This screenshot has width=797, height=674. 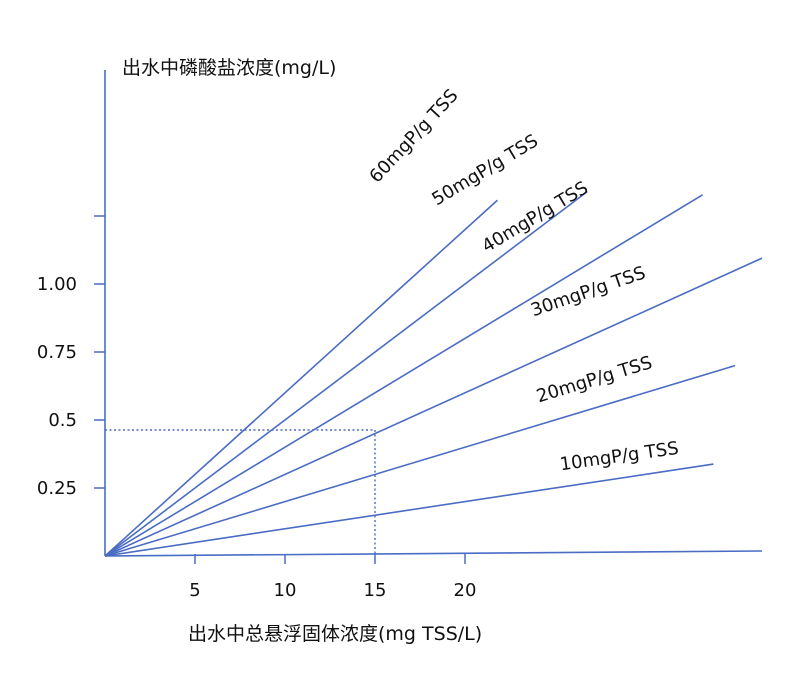 What do you see at coordinates (194, 590) in the screenshot?
I see `x-tick-label: 5` at bounding box center [194, 590].